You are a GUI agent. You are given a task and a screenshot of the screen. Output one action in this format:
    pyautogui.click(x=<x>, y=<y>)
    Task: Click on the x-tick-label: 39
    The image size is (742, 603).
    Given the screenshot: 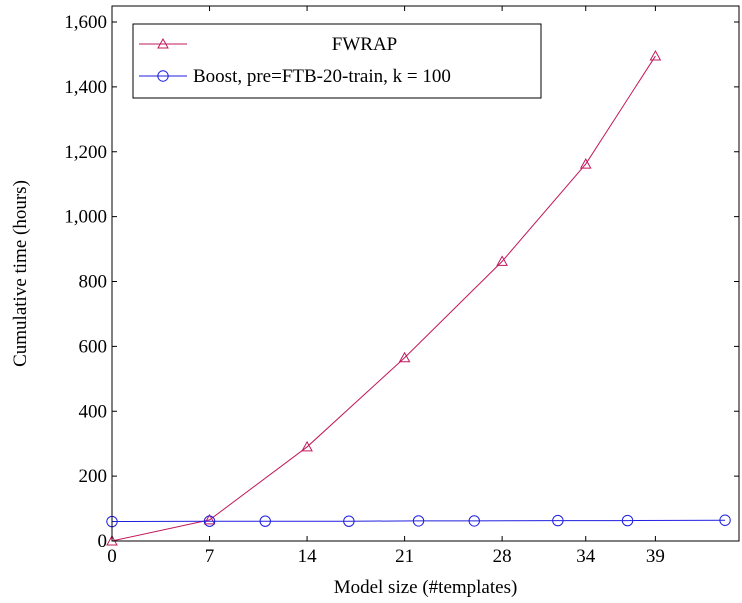 What is the action you would take?
    pyautogui.click(x=655, y=556)
    